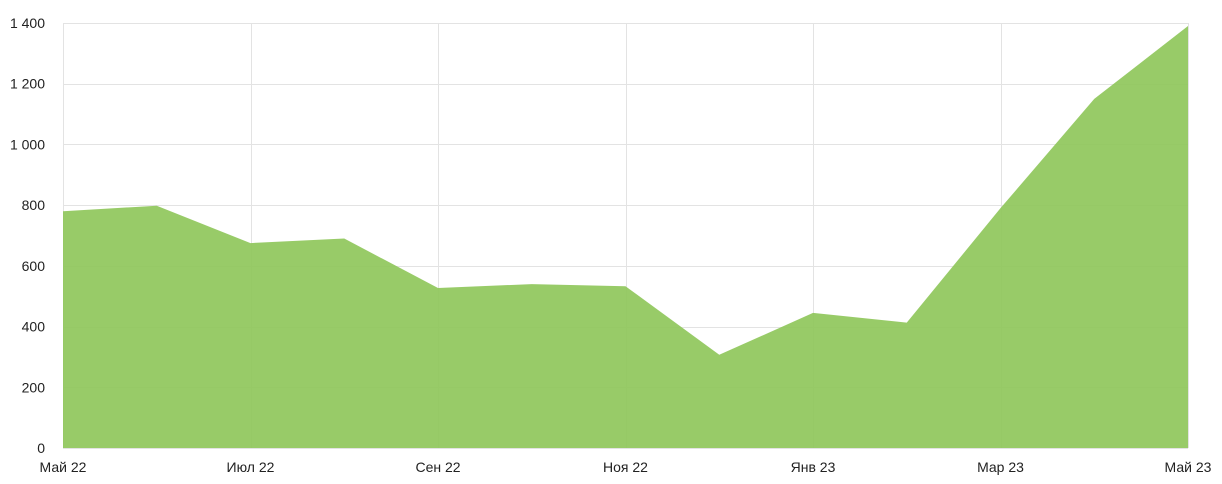 The height and width of the screenshot is (484, 1222). I want to click on x-tick-label: Май 22, so click(63, 467).